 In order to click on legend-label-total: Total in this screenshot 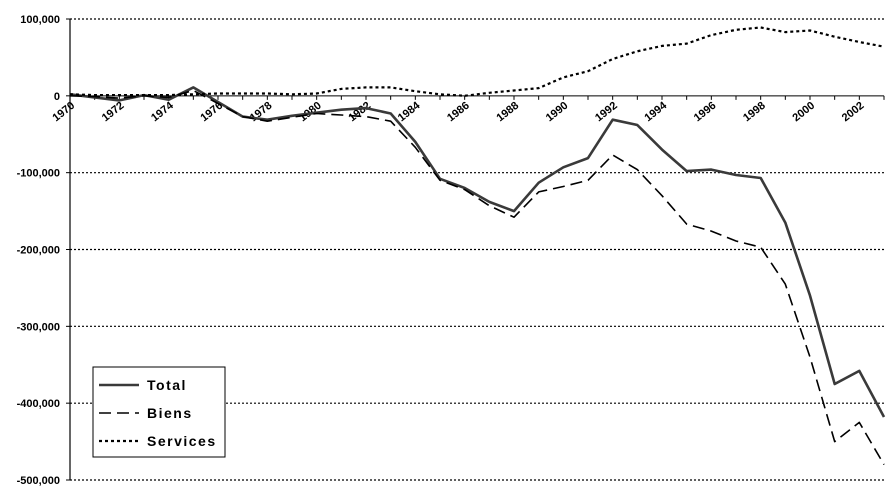, I will do `click(167, 385)`.